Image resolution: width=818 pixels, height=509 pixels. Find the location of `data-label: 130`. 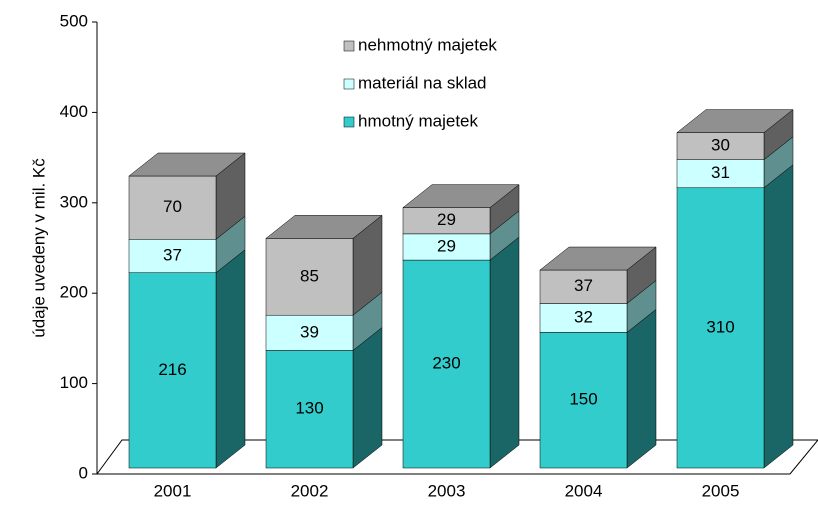

data-label: 130 is located at coordinates (309, 408).